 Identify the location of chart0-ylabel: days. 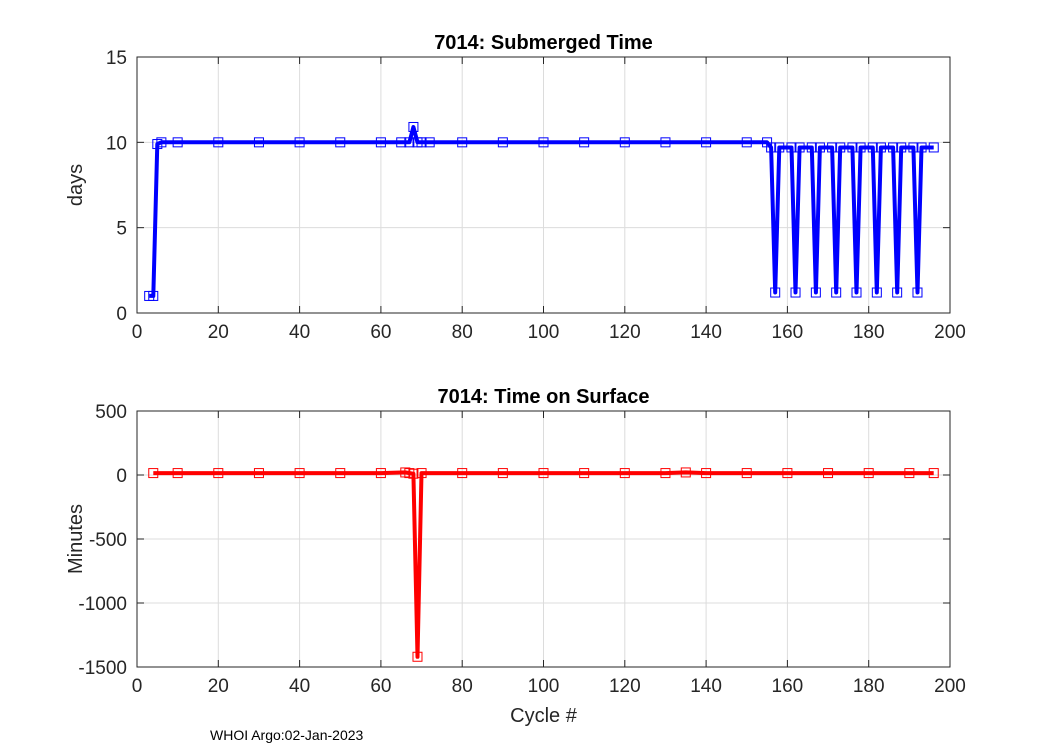
(76, 185).